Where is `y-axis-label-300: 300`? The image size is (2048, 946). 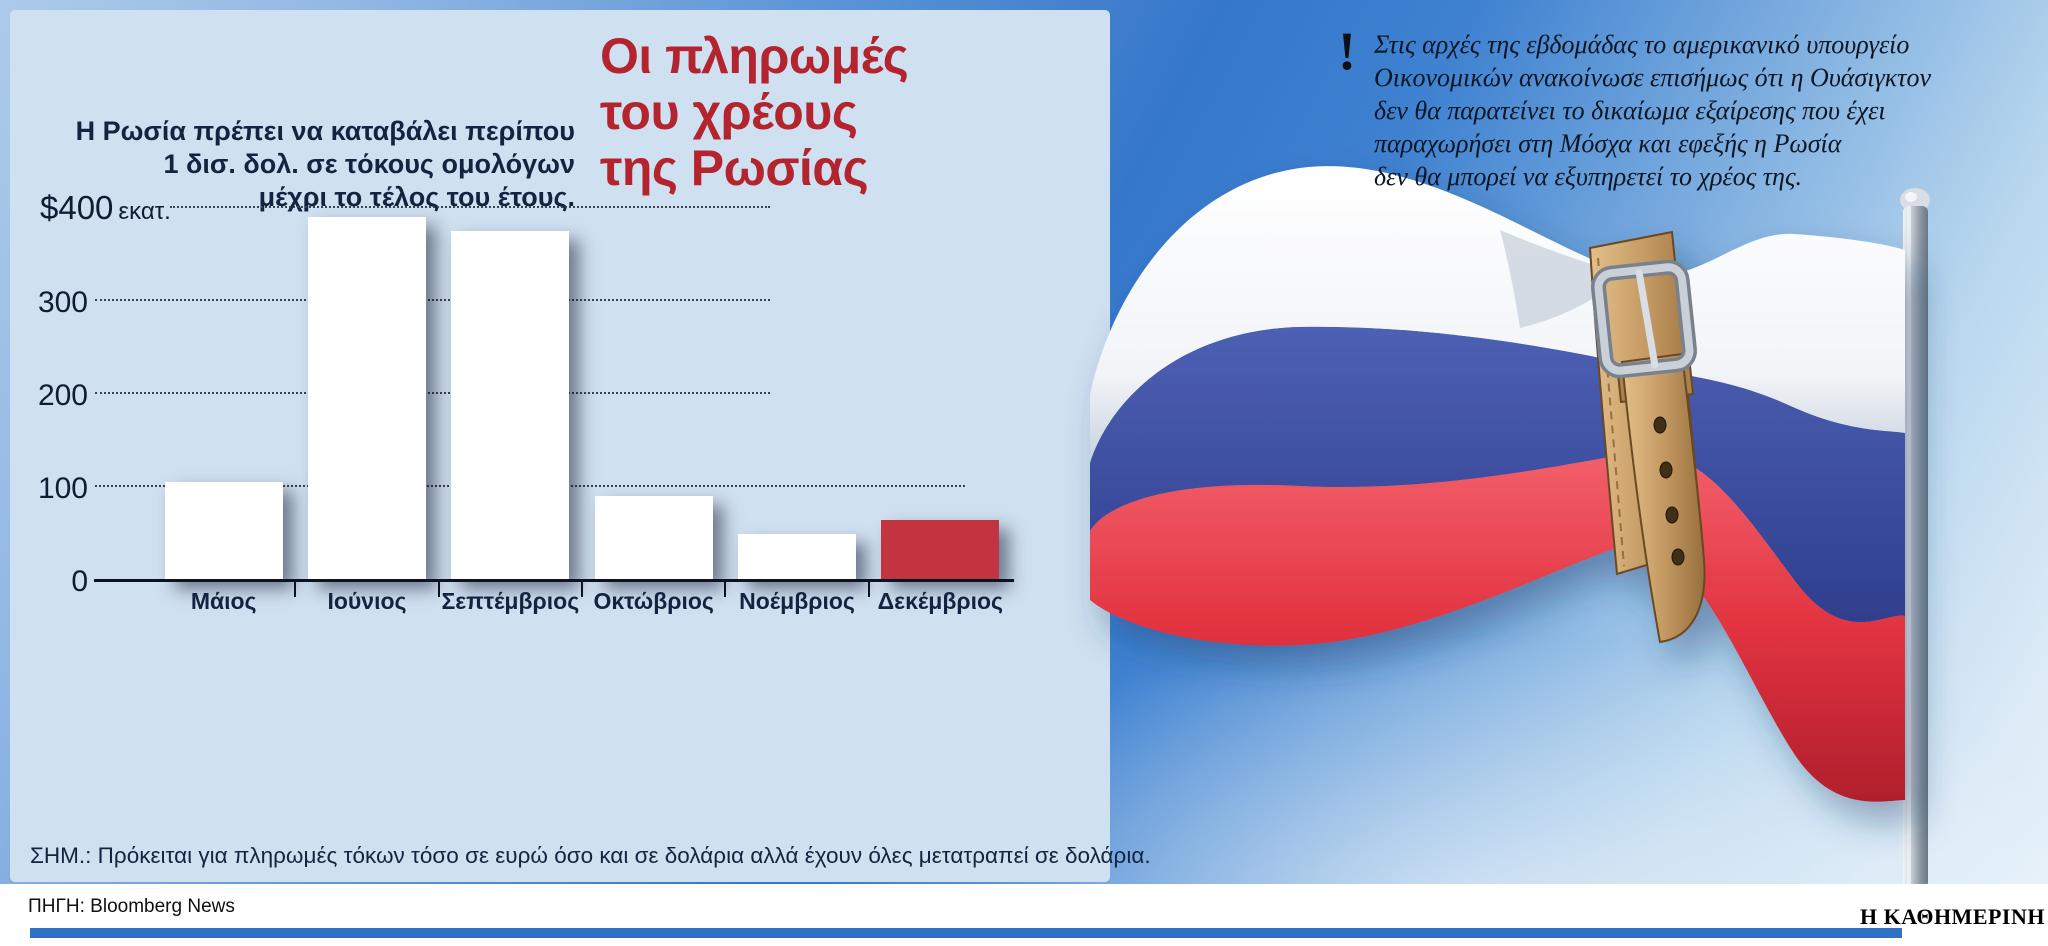
y-axis-label-300: 300 is located at coordinates (62, 302).